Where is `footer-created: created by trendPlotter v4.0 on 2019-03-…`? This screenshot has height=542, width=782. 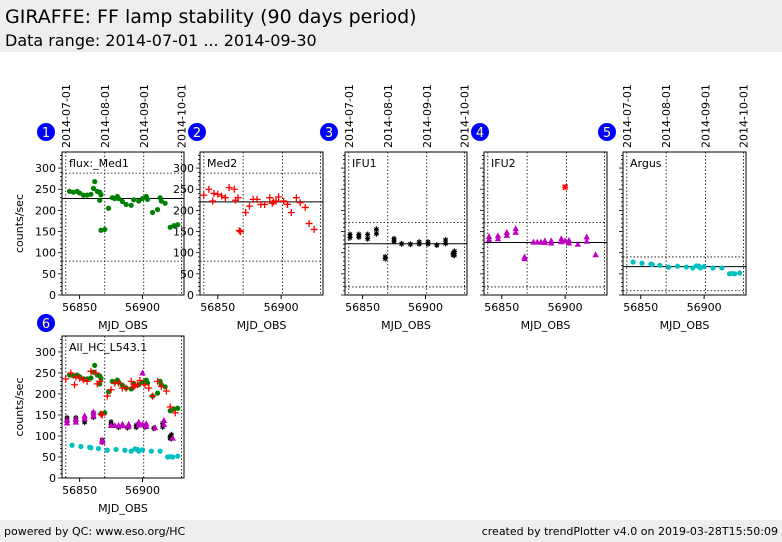
footer-created: created by trendPlotter v4.0 on 2019-03-… is located at coordinates (629, 531).